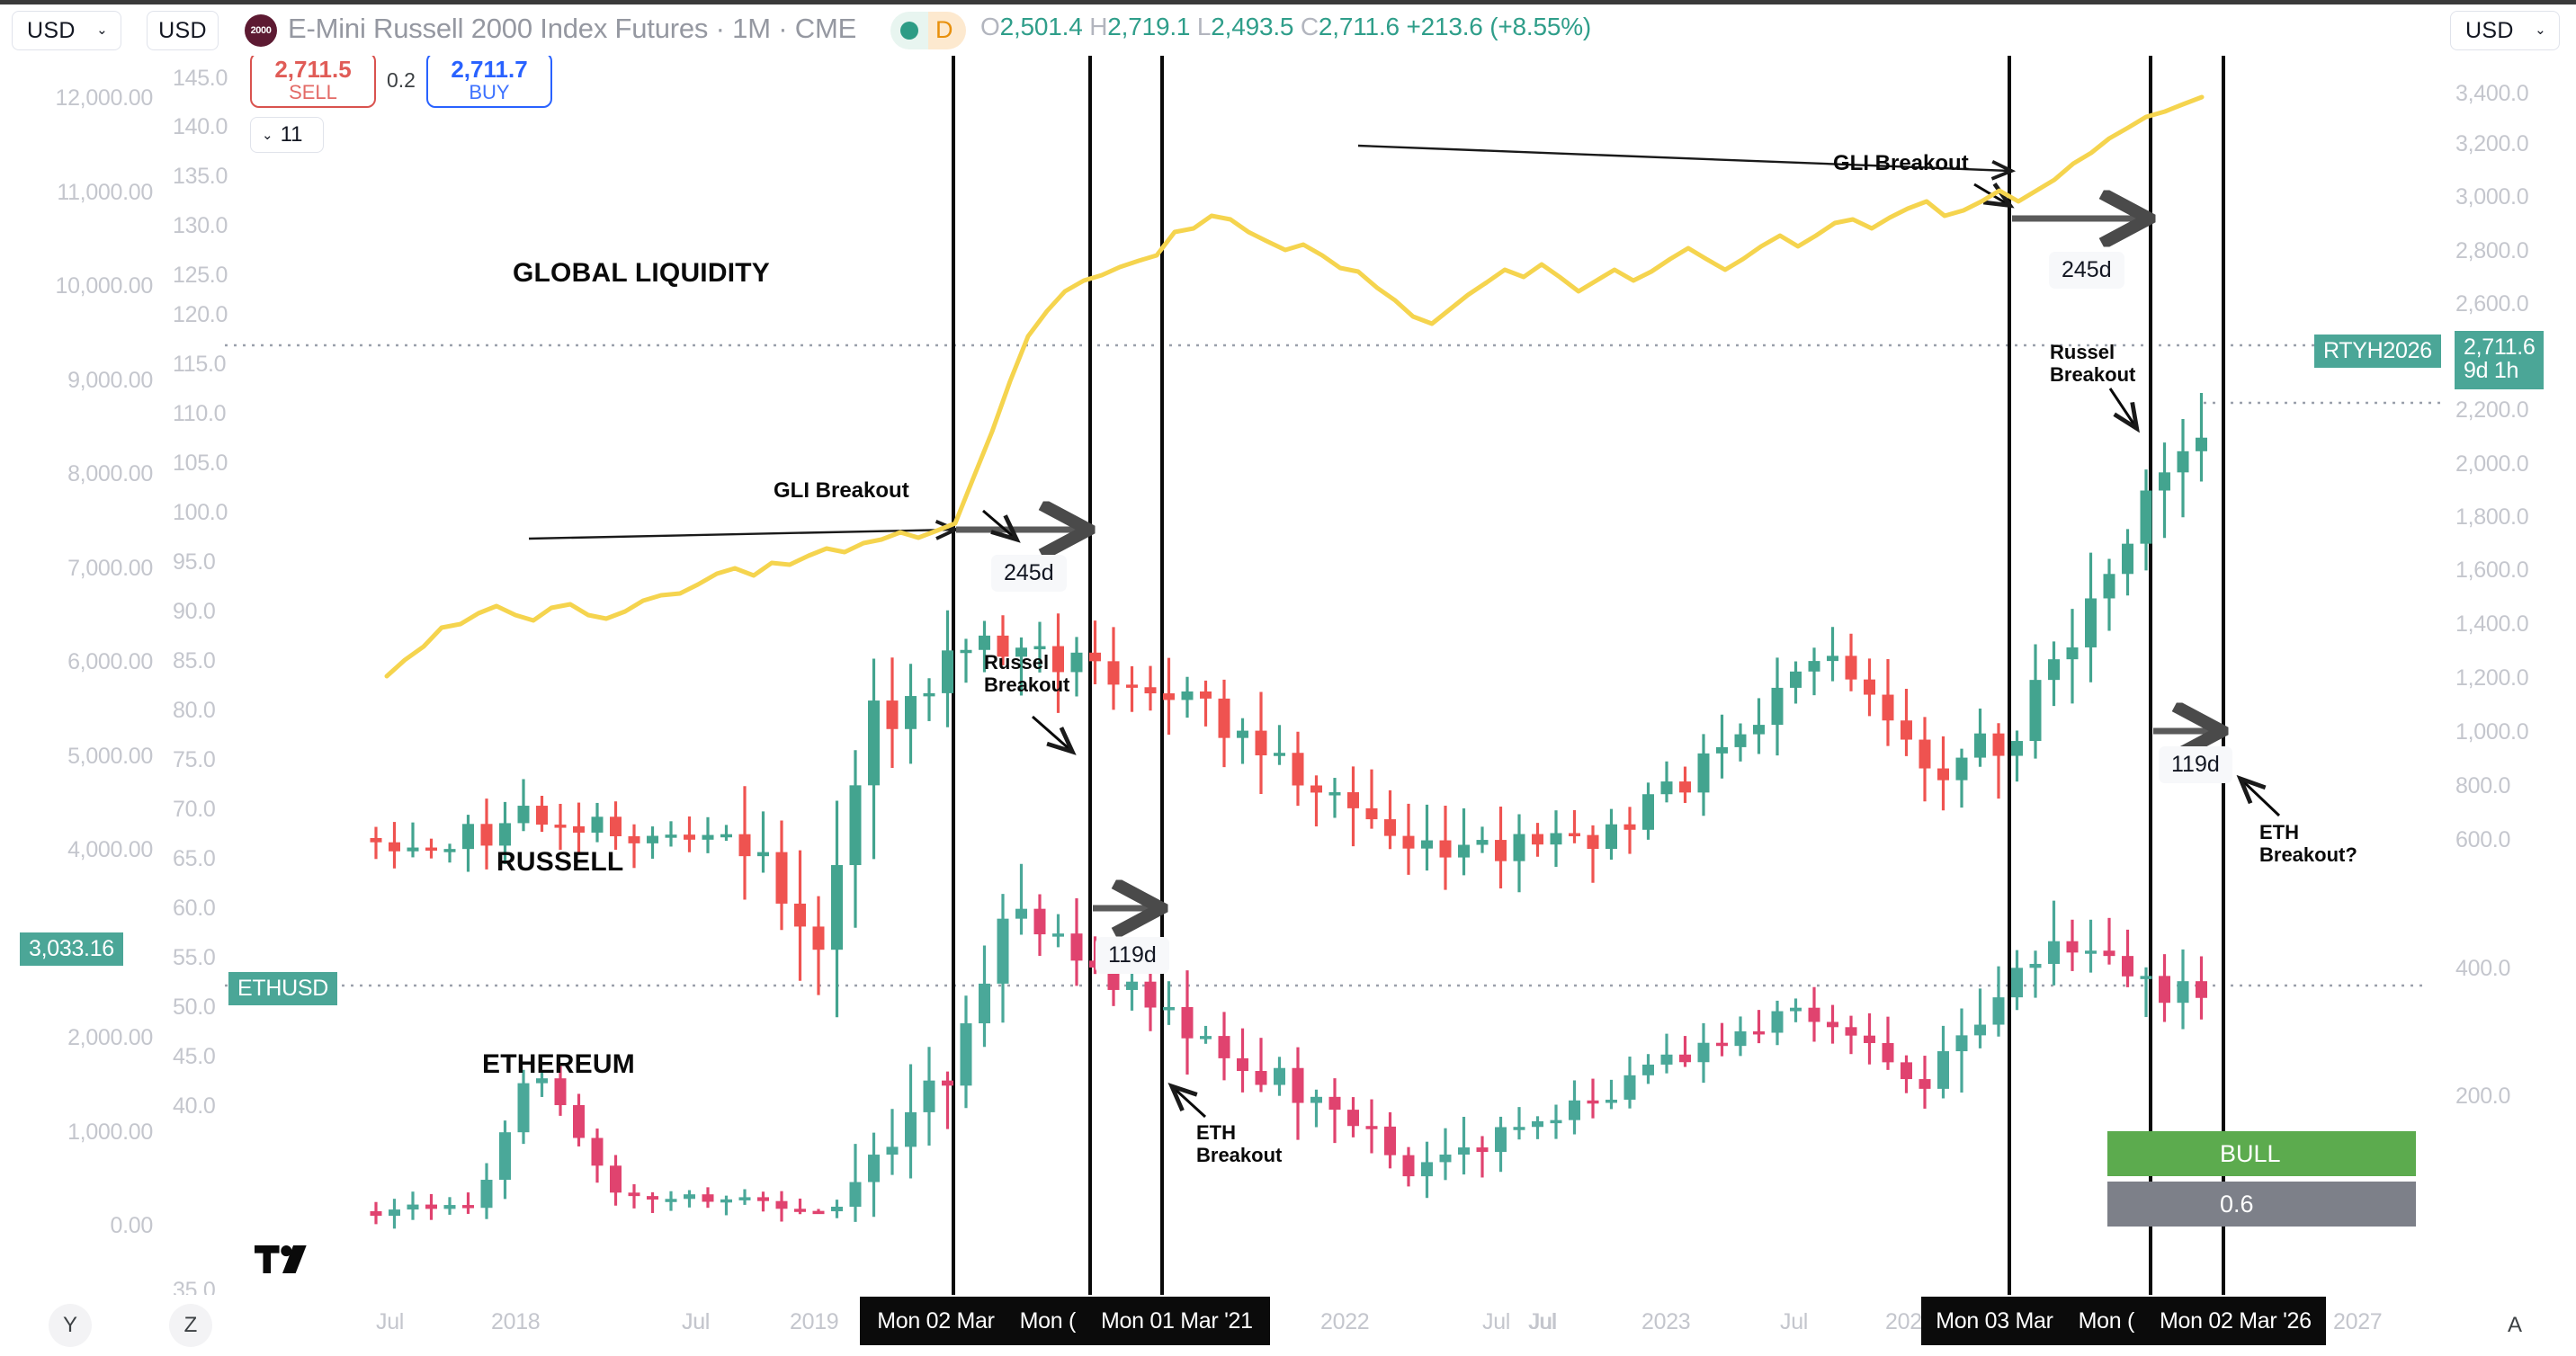  What do you see at coordinates (2492, 517) in the screenshot?
I see `axis-tick: 1,800.0` at bounding box center [2492, 517].